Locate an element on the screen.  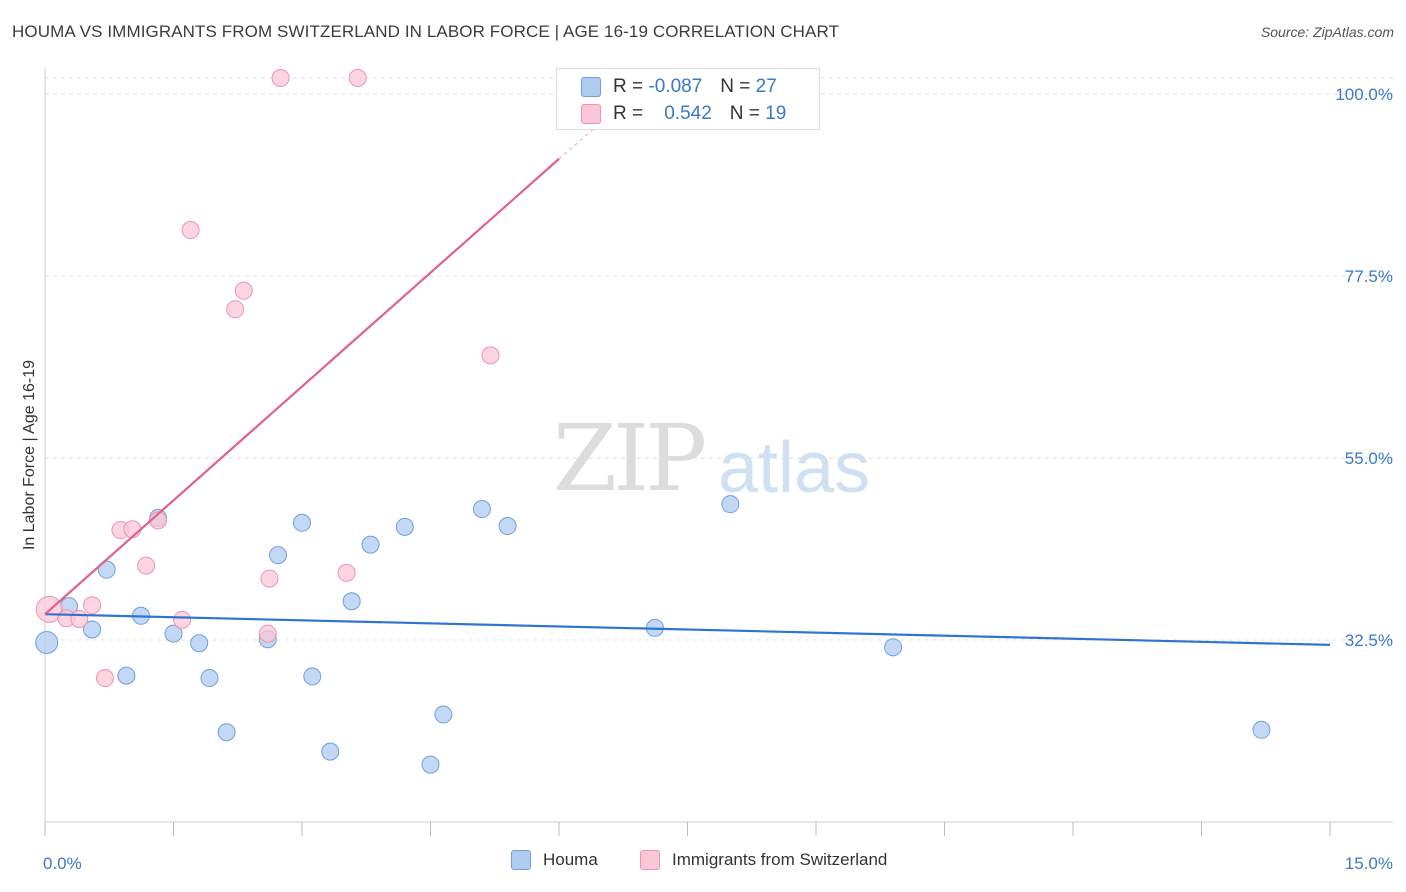
y-tick-label-2: 77.5% is located at coordinates (1369, 276).